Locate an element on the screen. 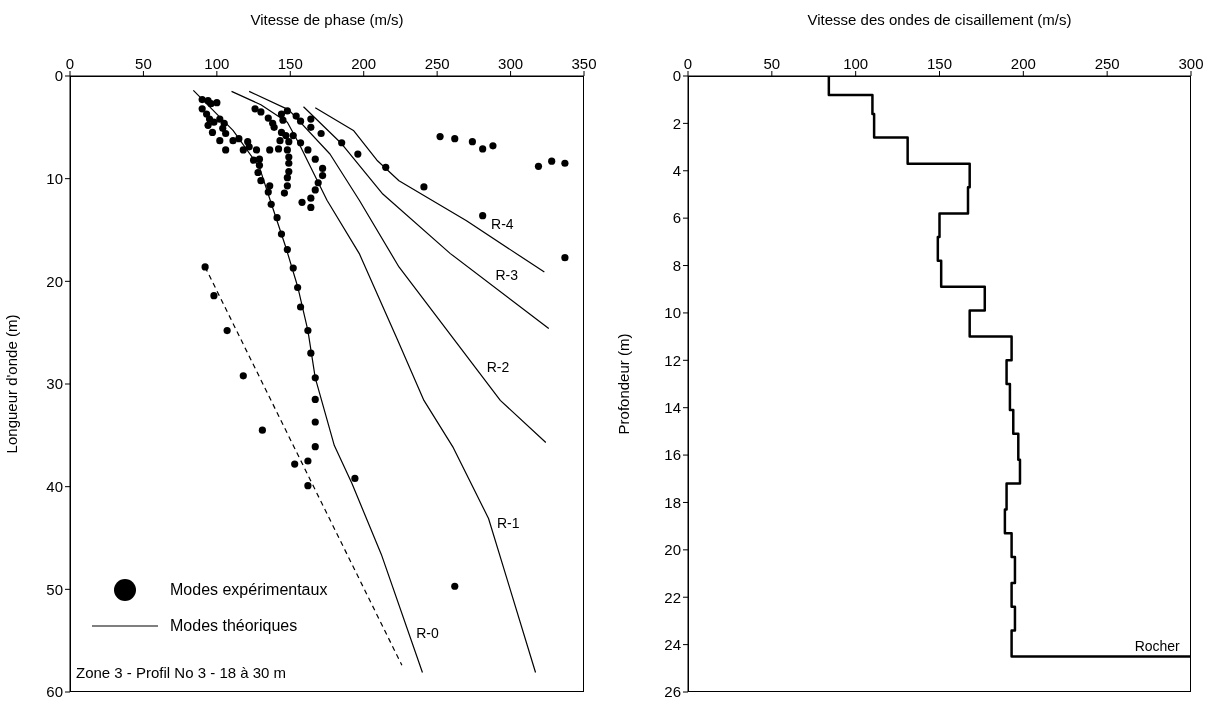 The height and width of the screenshot is (702, 1224). annotation: R-3 is located at coordinates (507, 275).